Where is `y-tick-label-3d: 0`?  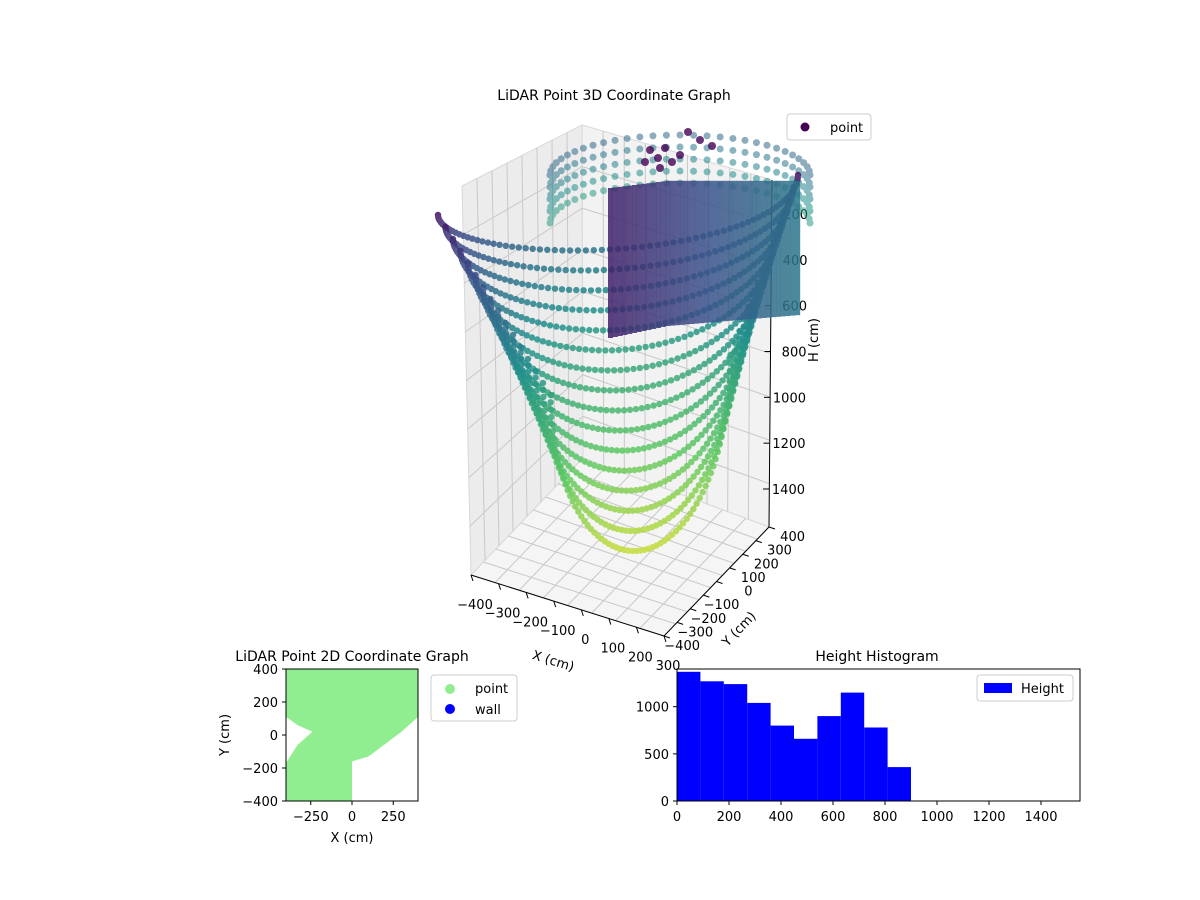 y-tick-label-3d: 0 is located at coordinates (748, 592).